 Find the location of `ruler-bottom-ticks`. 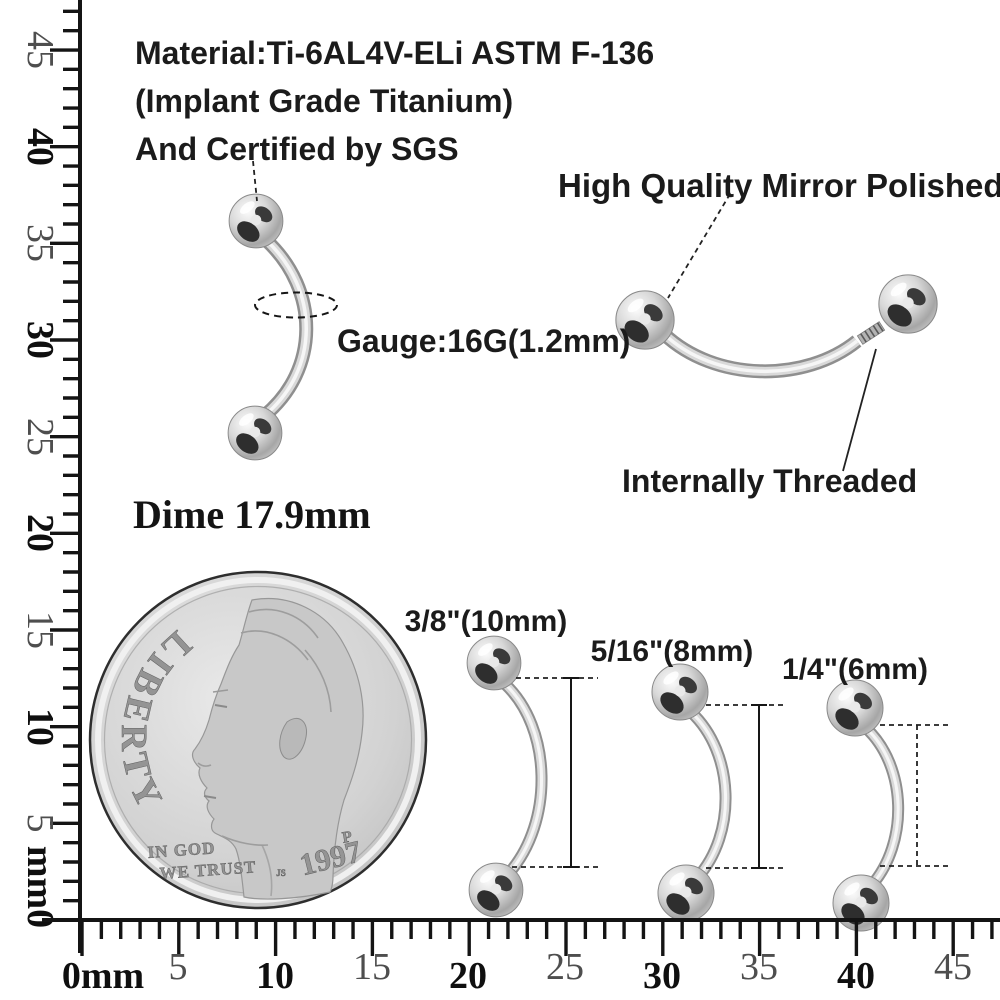

ruler-bottom-ticks is located at coordinates (537, 938).